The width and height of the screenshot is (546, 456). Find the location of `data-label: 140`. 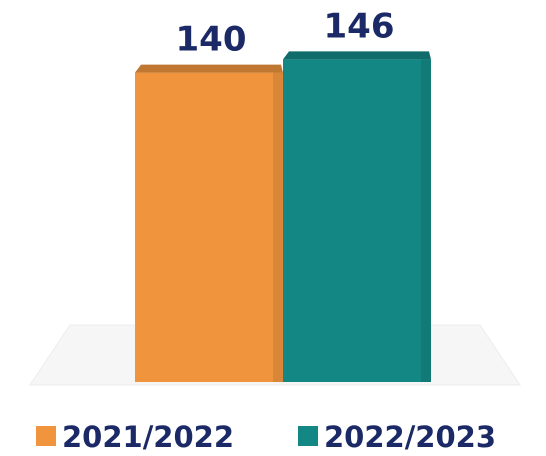

data-label: 140 is located at coordinates (211, 40).